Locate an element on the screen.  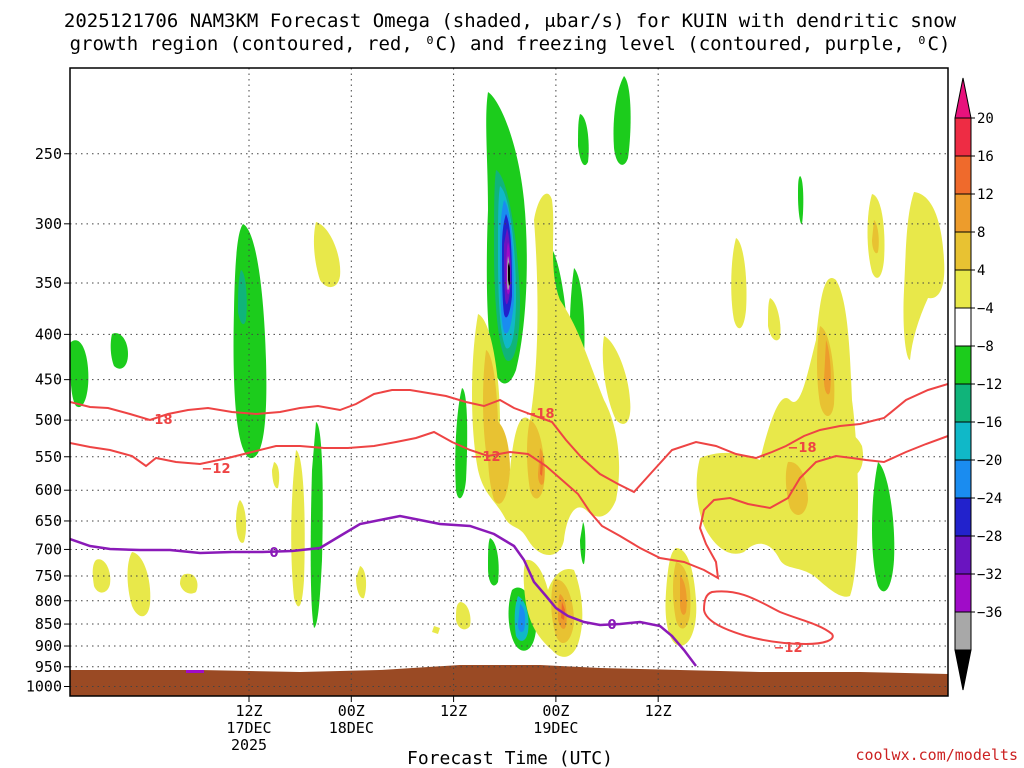
contour-label-minus12-center: −12 is located at coordinates (486, 457).